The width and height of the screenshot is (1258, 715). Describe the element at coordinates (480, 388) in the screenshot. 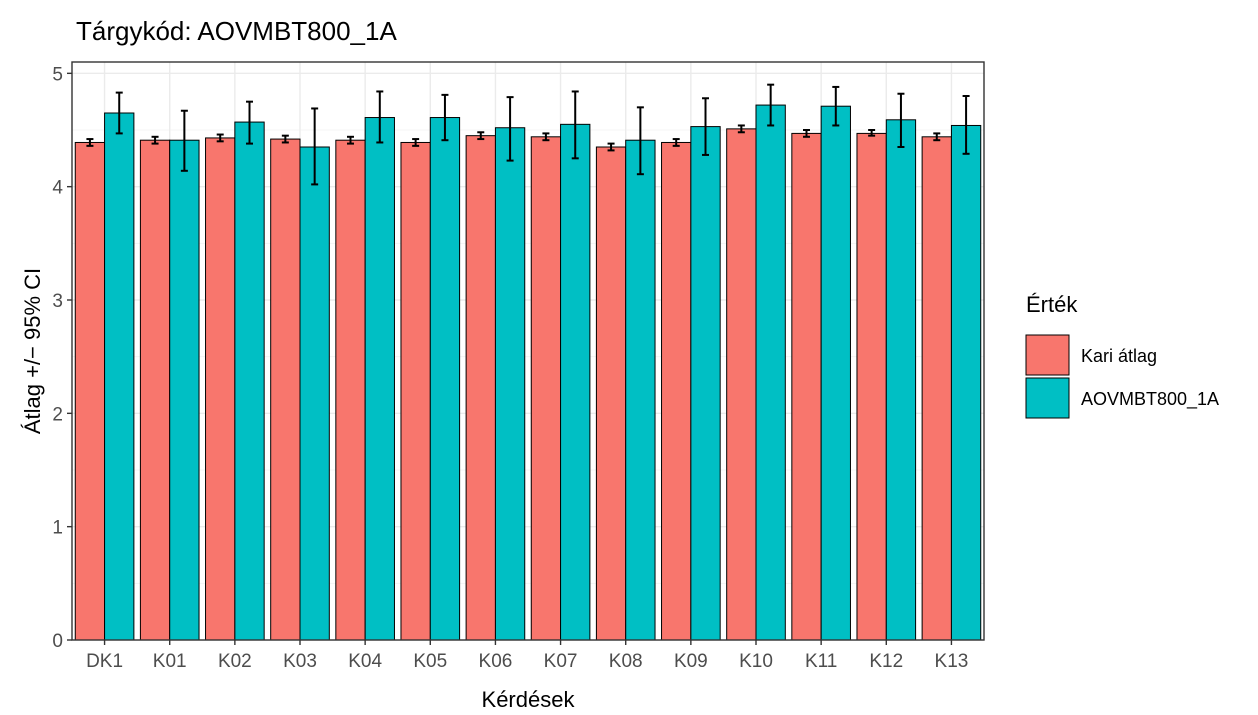

I see `bar-kari-k06` at that location.